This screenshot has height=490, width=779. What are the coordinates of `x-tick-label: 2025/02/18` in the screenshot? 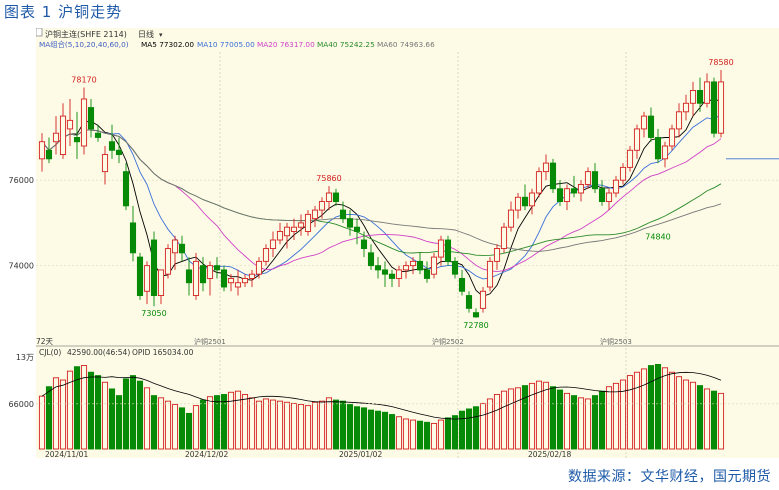 It's located at (549, 454).